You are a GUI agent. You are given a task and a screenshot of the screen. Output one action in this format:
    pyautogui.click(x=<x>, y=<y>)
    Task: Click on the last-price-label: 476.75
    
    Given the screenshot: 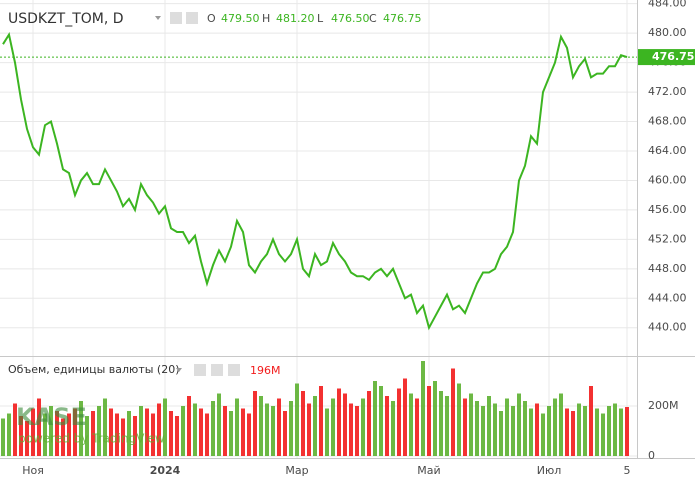 What is the action you would take?
    pyautogui.click(x=673, y=56)
    